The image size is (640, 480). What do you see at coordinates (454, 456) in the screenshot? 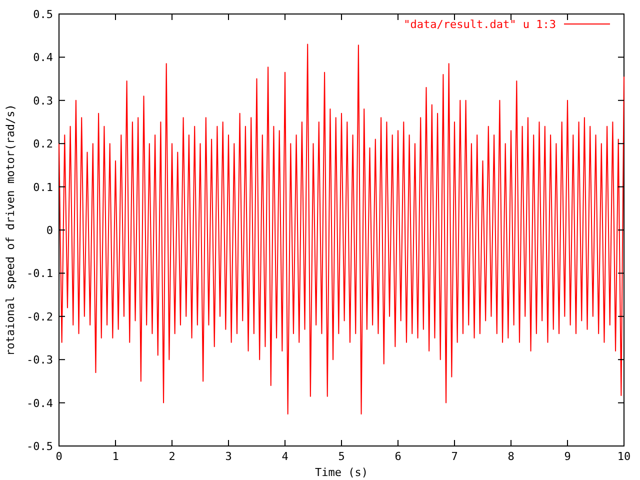
I see `x-tick-label: 7` at bounding box center [454, 456].